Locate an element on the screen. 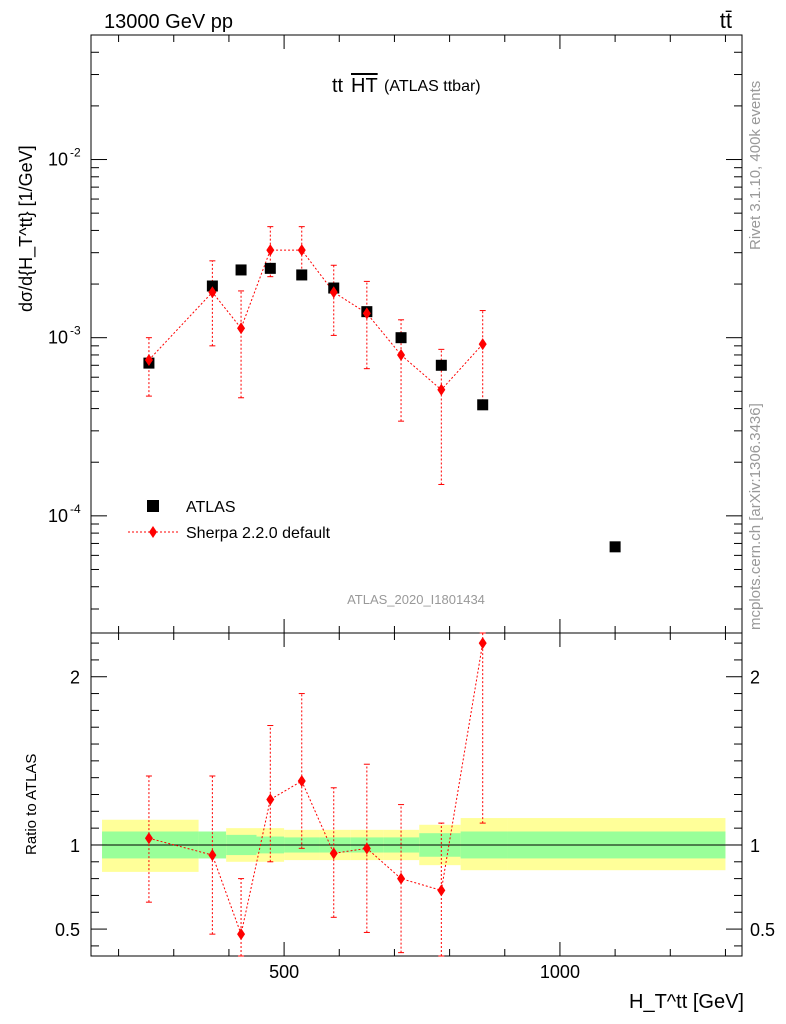 The image size is (786, 1024). y-tick-label-right: 0.5 is located at coordinates (762, 930).